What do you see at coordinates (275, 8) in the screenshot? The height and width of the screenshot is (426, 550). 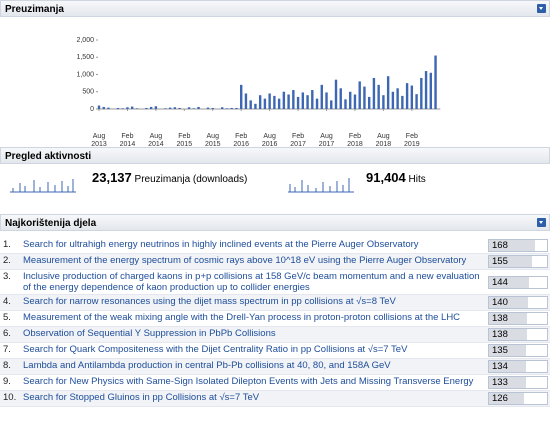 I see `section-header: Preuzimanja` at bounding box center [275, 8].